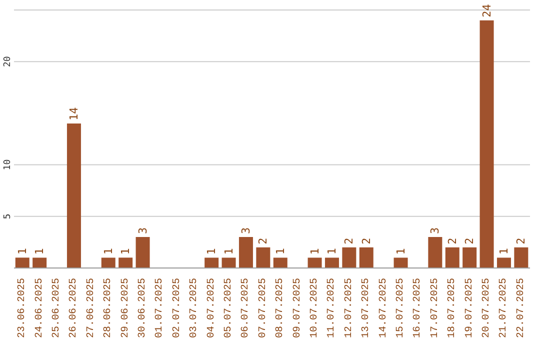  I want to click on x-tick-label: 13.07.2025, so click(366, 308).